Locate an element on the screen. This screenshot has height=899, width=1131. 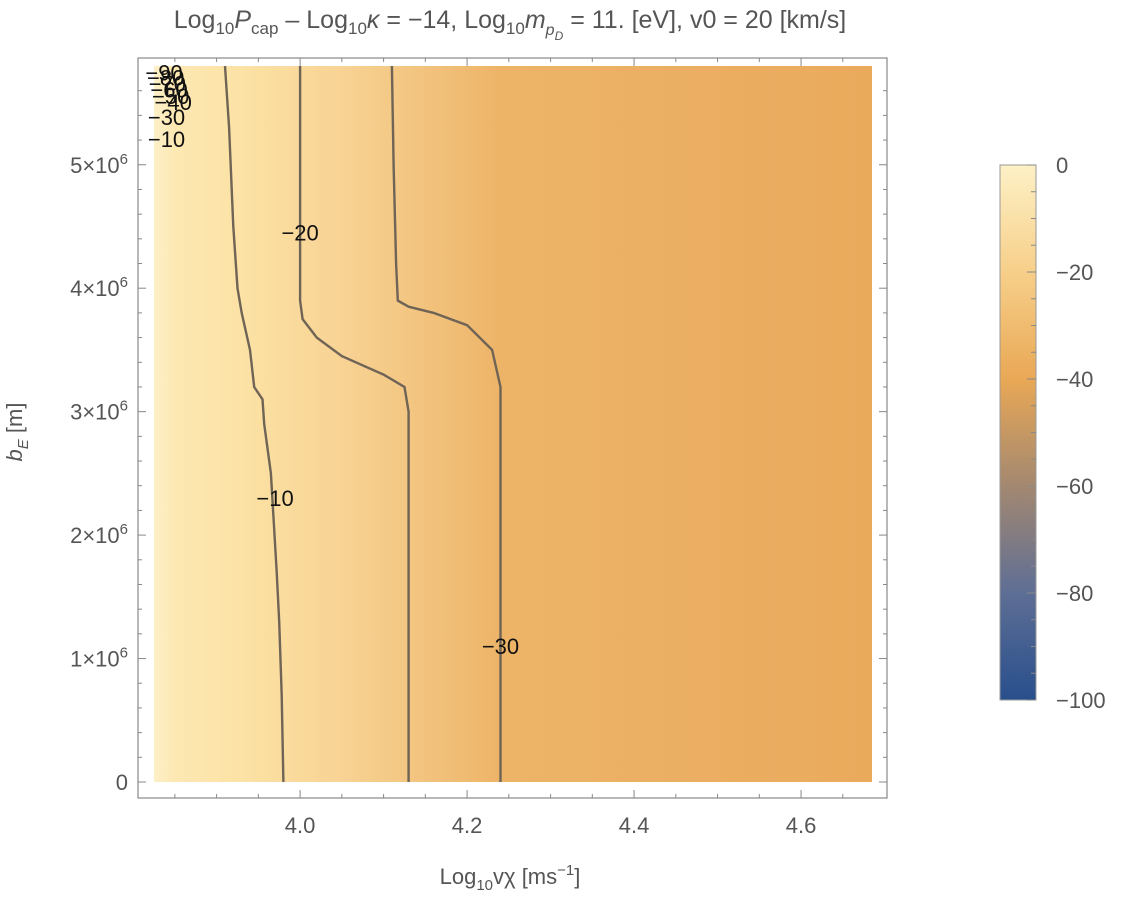
y-tick-label: 0 is located at coordinates (122, 782).